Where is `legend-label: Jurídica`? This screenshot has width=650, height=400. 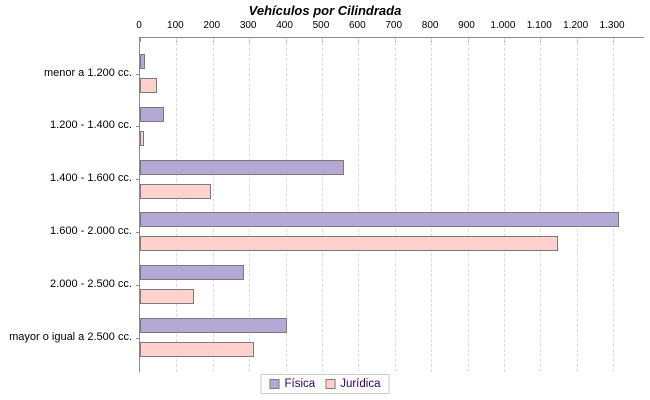
legend-label: Jurídica is located at coordinates (360, 384).